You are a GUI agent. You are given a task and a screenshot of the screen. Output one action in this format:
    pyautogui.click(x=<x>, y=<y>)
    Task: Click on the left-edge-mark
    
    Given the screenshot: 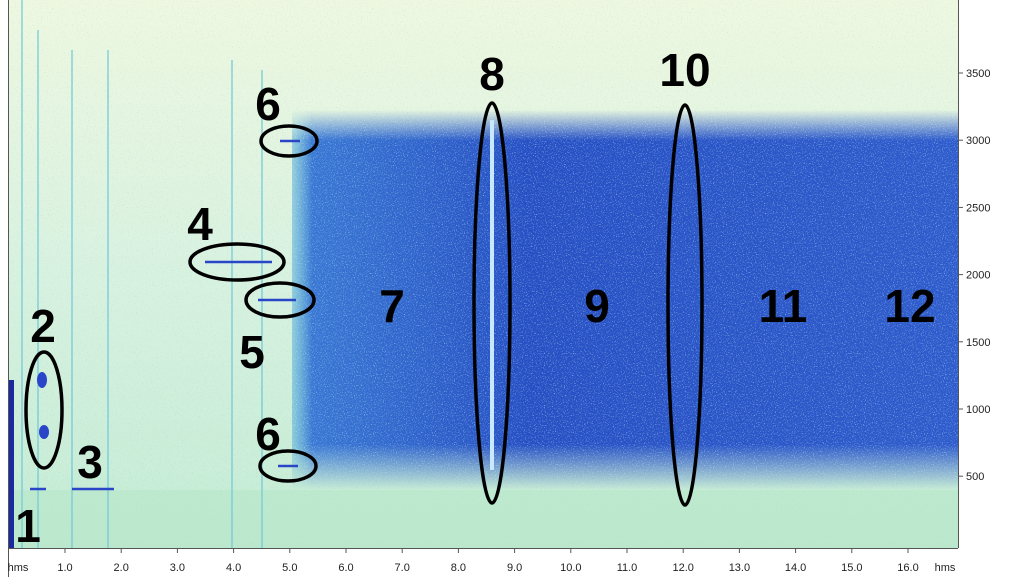 What is the action you would take?
    pyautogui.click(x=11, y=464)
    